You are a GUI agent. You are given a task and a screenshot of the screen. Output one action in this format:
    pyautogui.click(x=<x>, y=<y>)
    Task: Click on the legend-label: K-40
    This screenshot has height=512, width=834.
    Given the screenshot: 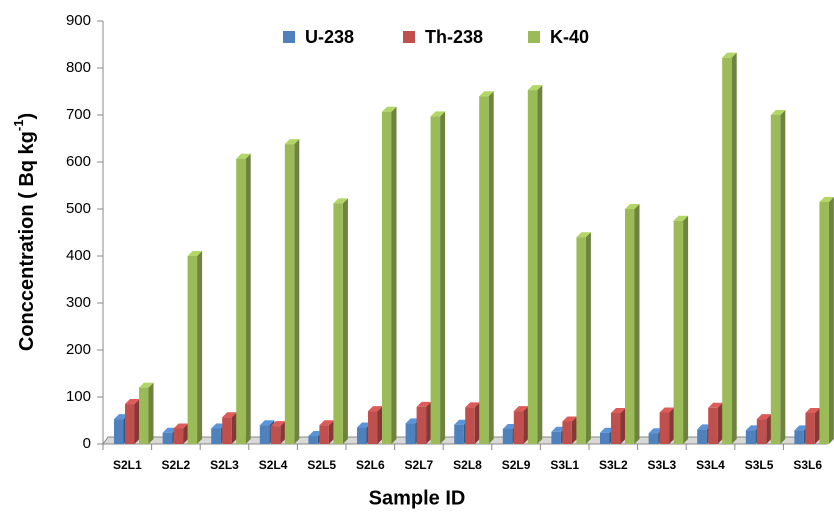 What is the action you would take?
    pyautogui.click(x=569, y=37)
    